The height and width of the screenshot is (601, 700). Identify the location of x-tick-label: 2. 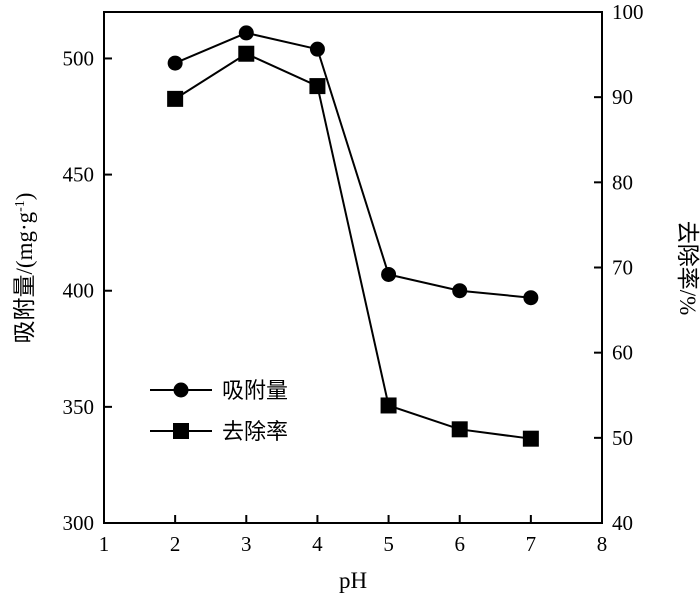
(175, 544).